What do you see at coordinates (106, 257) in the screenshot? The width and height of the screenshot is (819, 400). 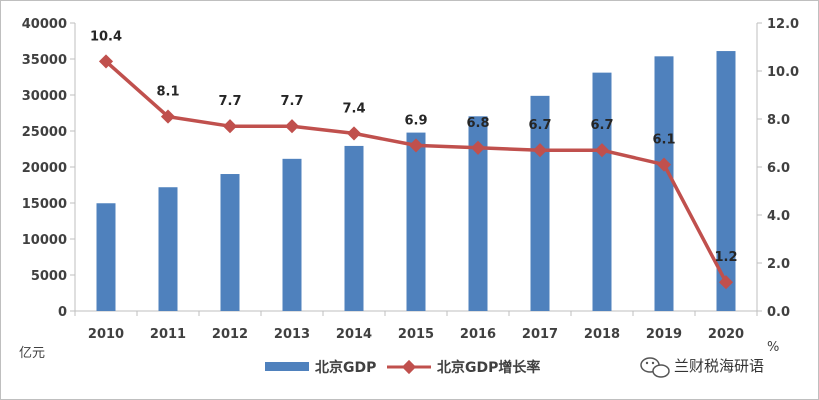 I see `bar-2010` at bounding box center [106, 257].